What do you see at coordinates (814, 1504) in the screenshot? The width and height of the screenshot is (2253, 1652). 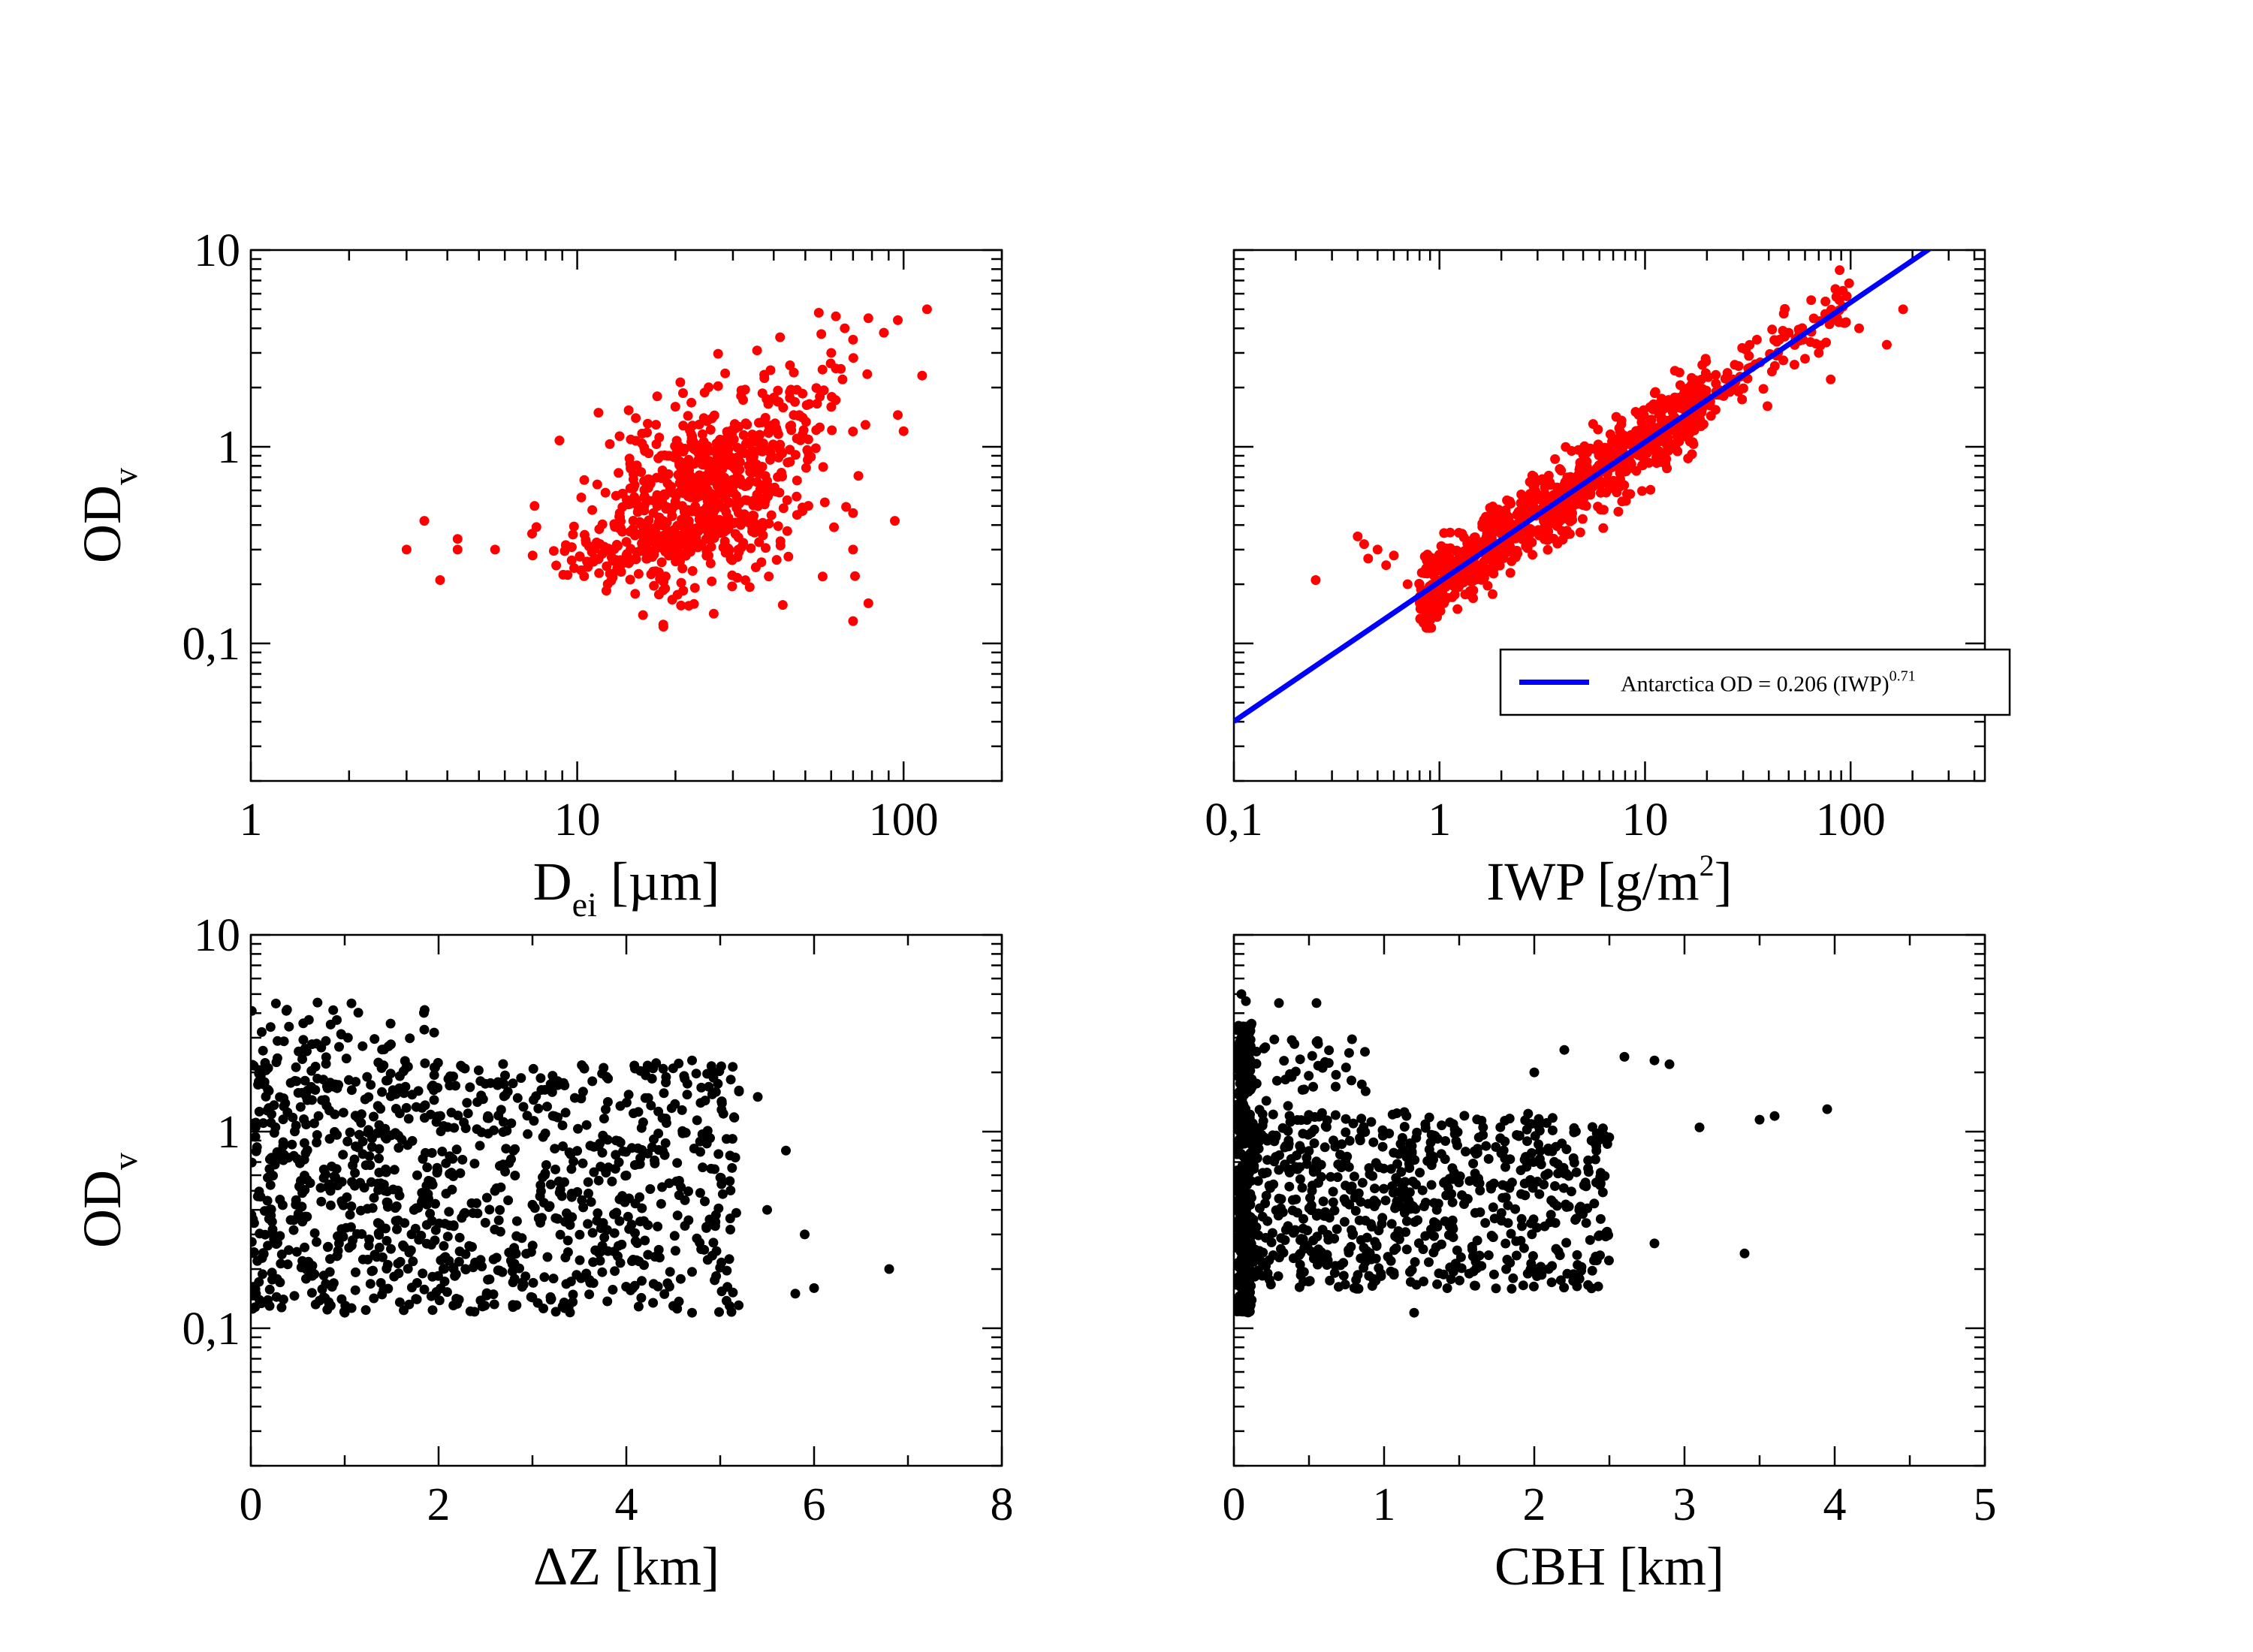 I see `x-tick-label: 6` at bounding box center [814, 1504].